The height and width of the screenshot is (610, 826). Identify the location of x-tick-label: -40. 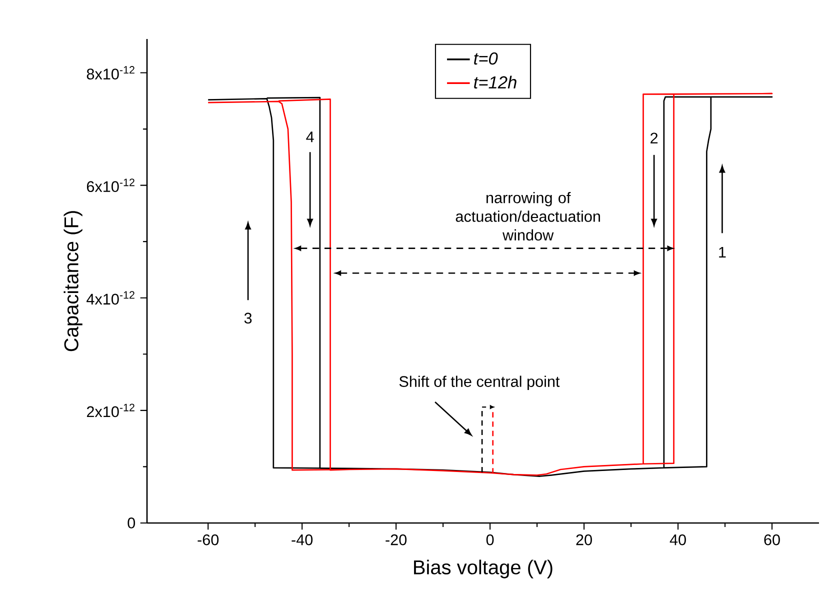
(302, 540).